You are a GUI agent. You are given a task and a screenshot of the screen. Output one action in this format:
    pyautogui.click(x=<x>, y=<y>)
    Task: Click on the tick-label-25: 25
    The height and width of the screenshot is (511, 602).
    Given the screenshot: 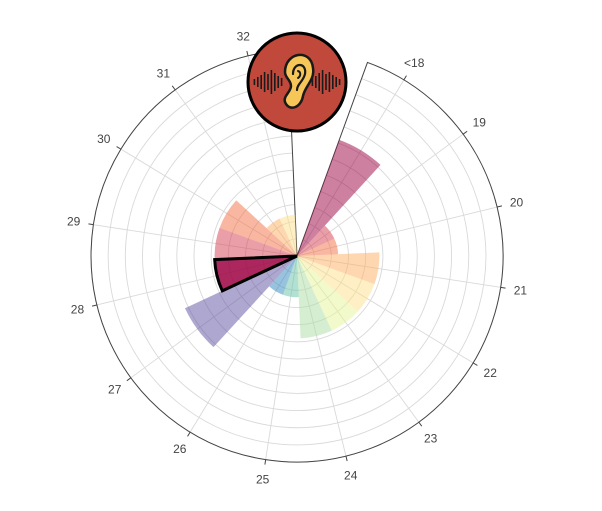 What is the action you would take?
    pyautogui.click(x=263, y=479)
    